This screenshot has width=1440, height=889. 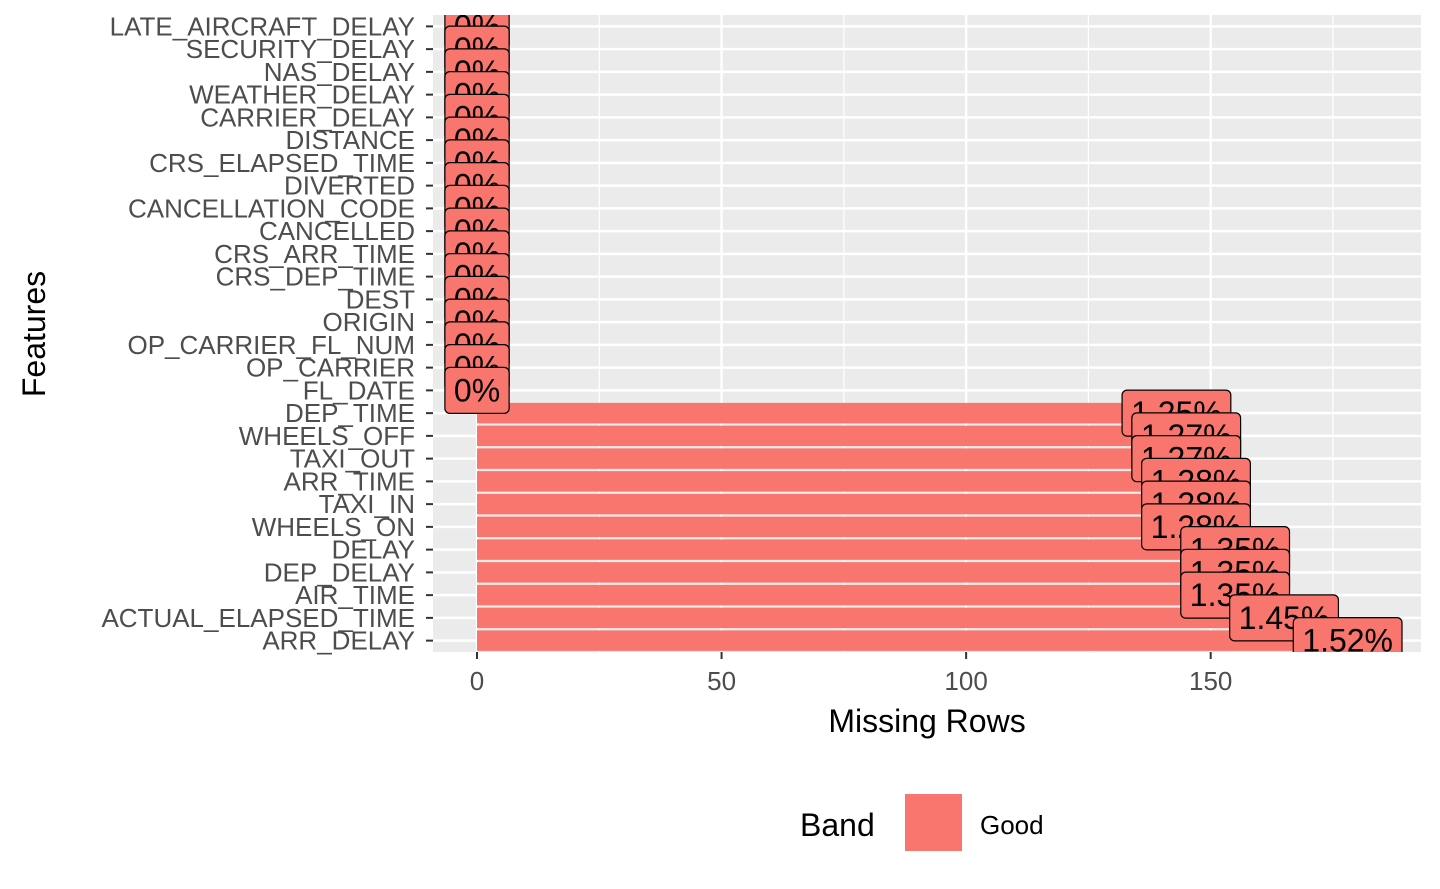 I want to click on legend: Band Good, so click(x=922, y=822).